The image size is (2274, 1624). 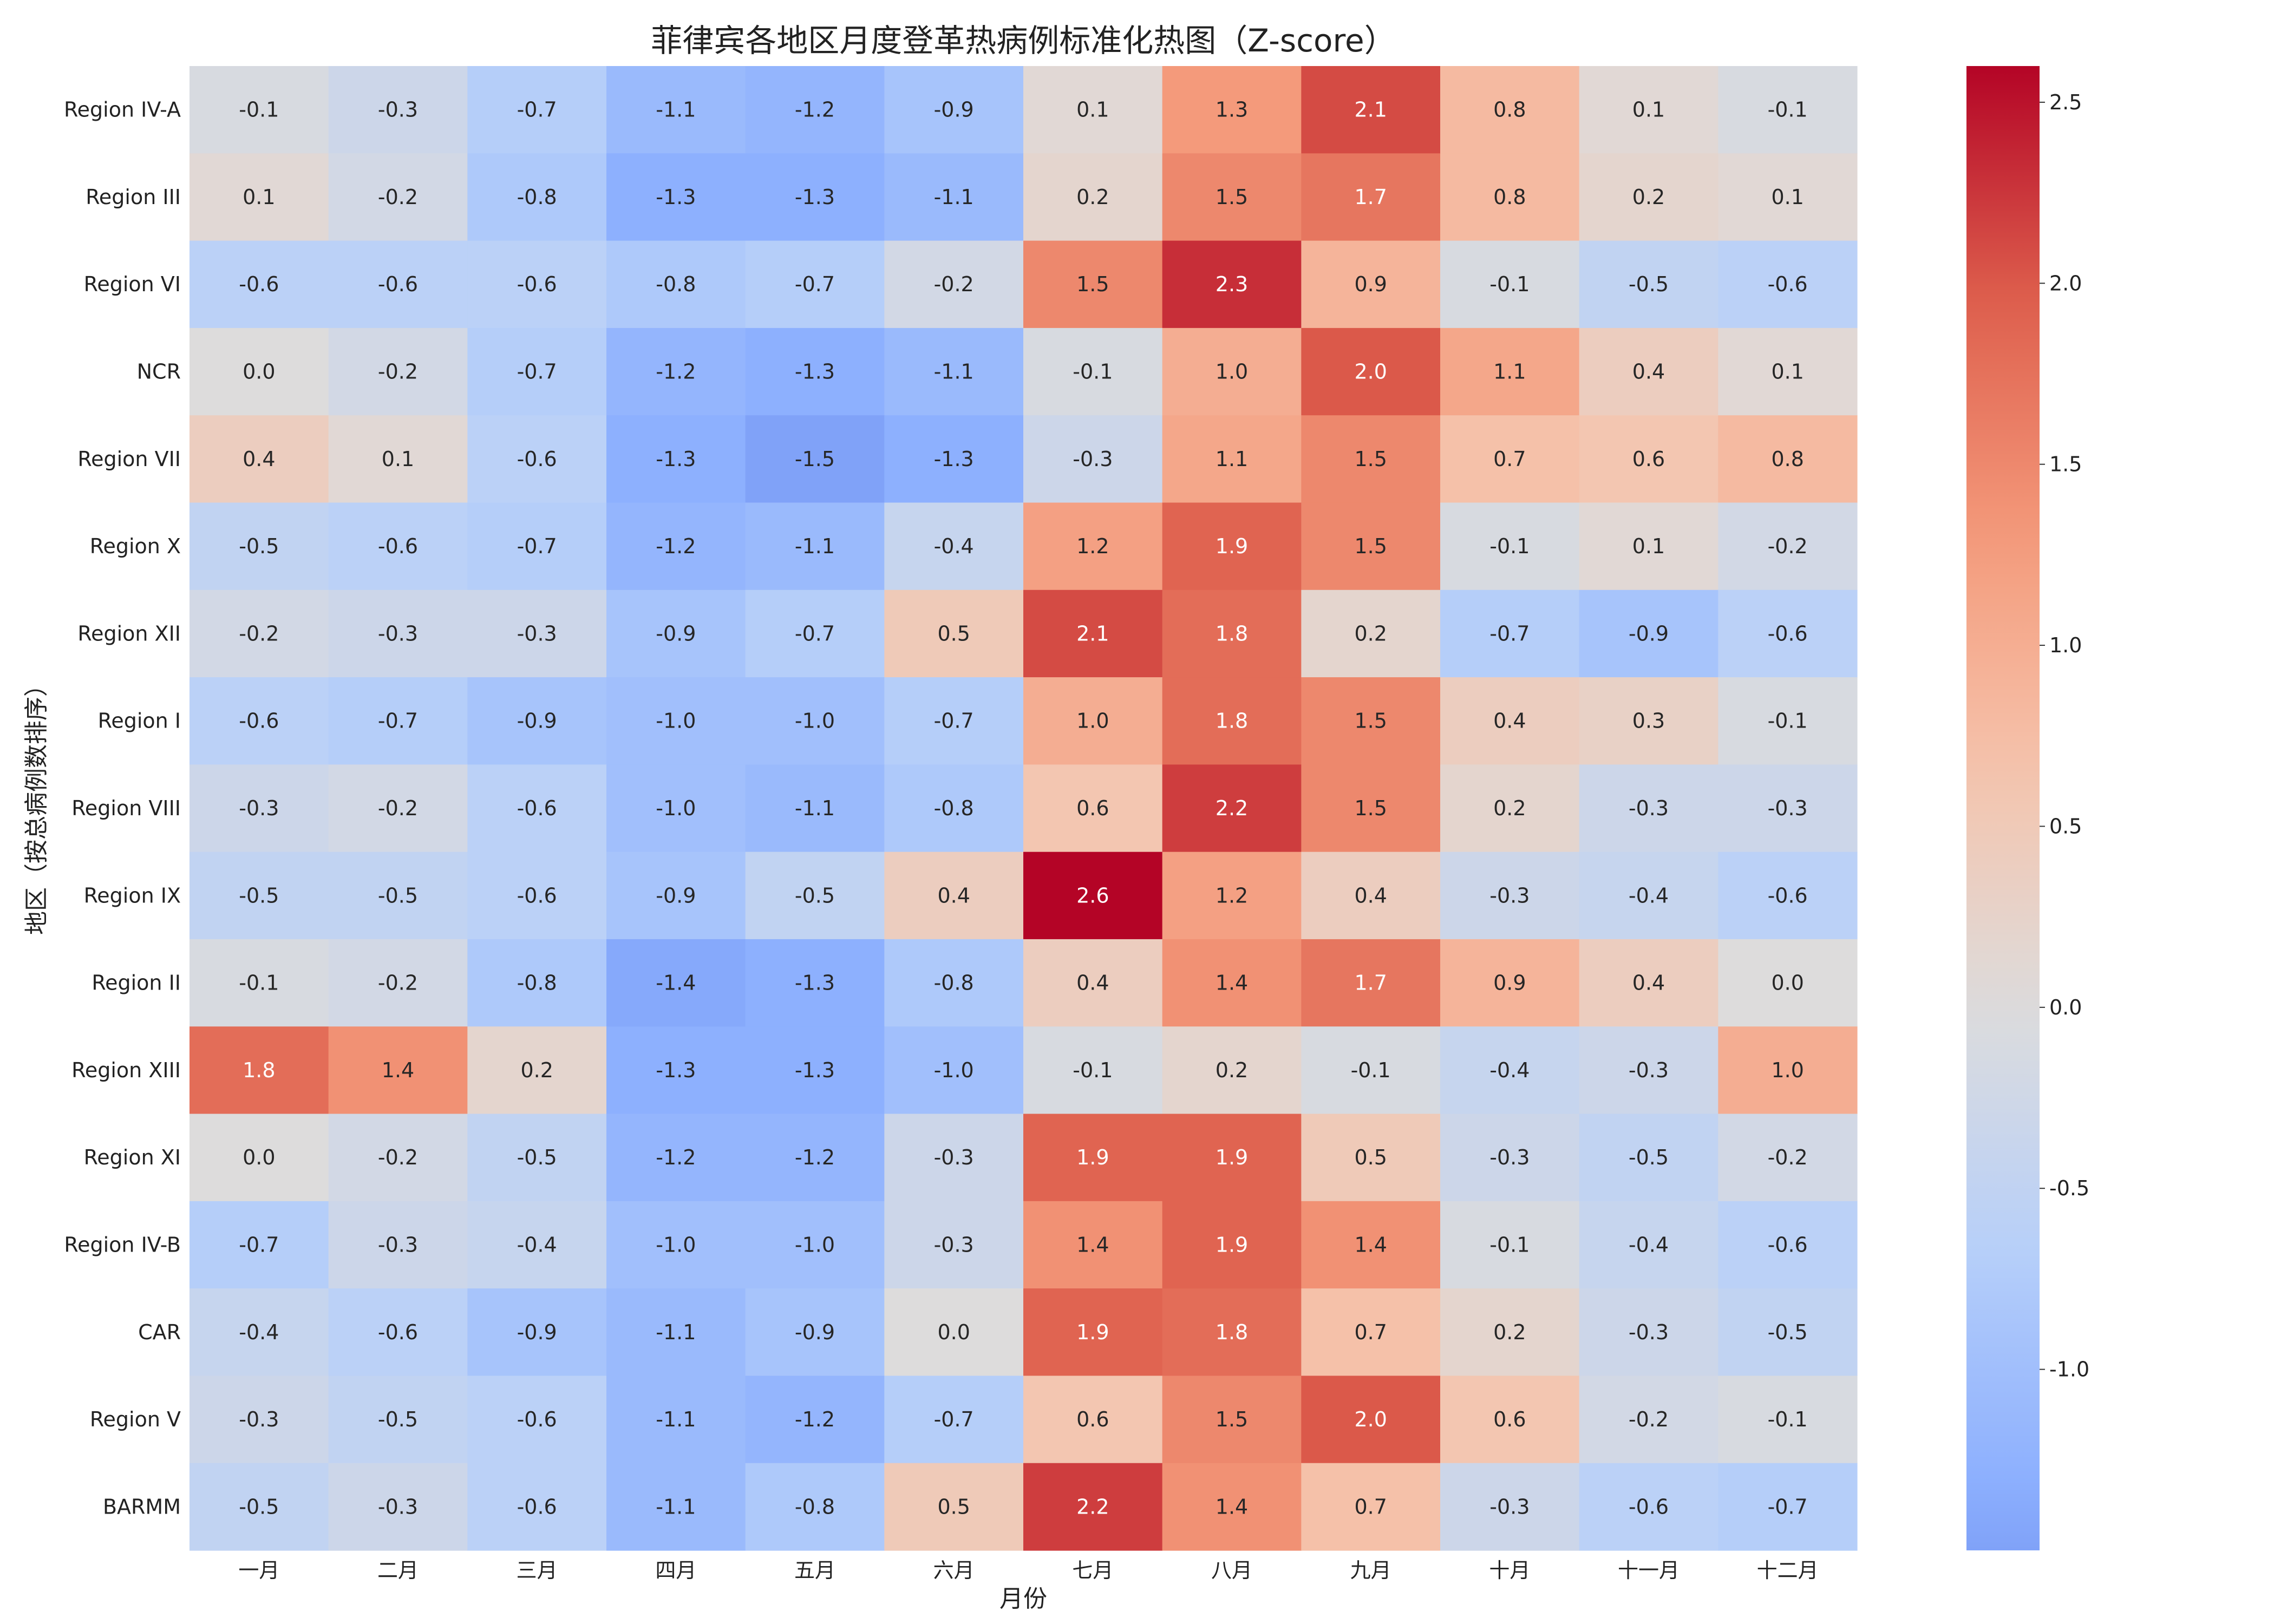 What do you see at coordinates (1232, 808) in the screenshot?
I see `cell-value-label: 2.2` at bounding box center [1232, 808].